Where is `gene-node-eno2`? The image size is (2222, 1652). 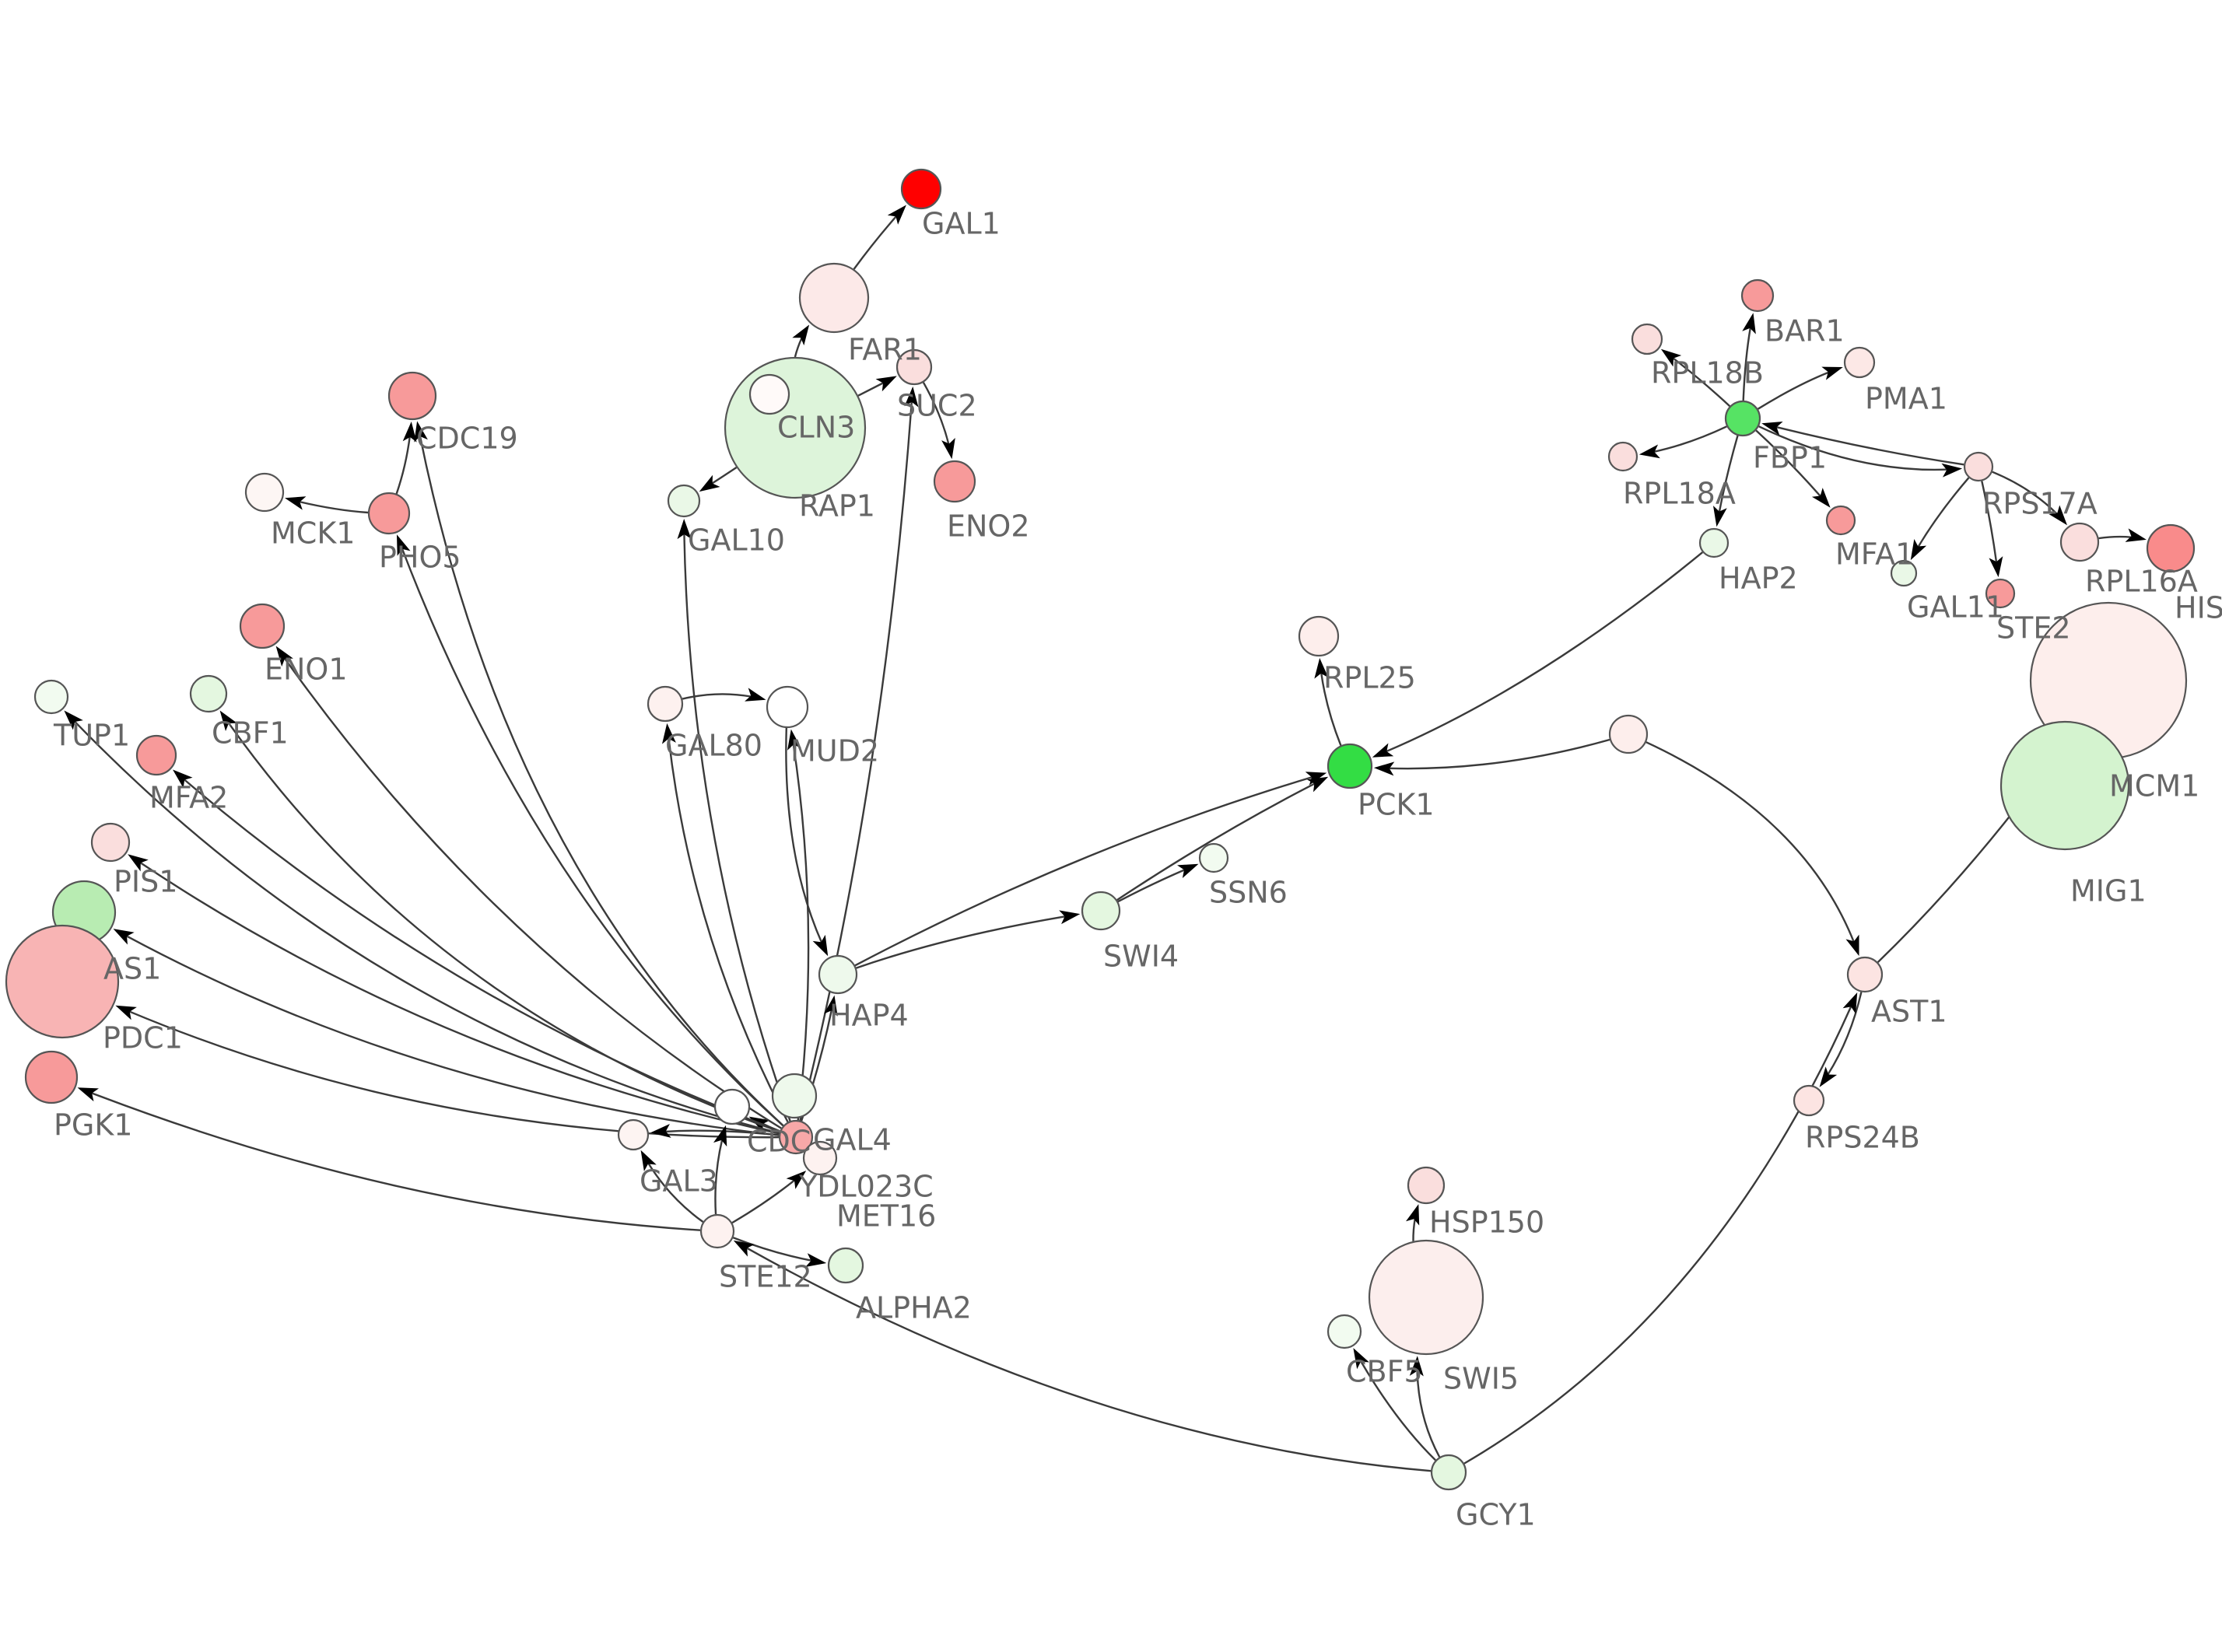
gene-node-eno2 is located at coordinates (954, 482).